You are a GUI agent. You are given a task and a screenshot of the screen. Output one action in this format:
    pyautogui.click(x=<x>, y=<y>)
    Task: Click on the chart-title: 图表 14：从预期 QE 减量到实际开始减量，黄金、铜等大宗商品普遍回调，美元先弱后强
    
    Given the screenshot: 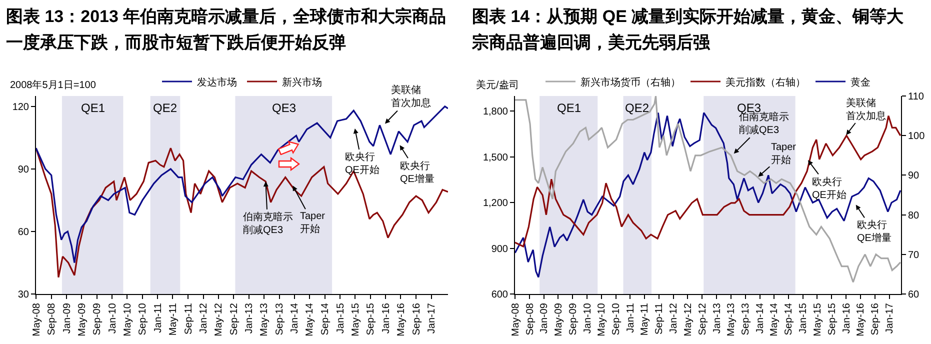 What is the action you would take?
    pyautogui.click(x=688, y=30)
    